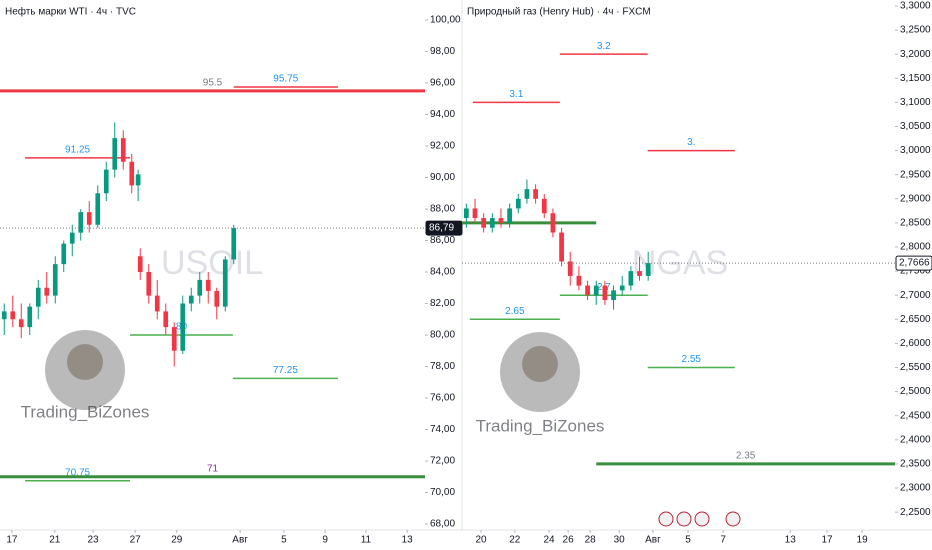 The width and height of the screenshot is (932, 550). Describe the element at coordinates (442, 524) in the screenshot. I see `y-tick-label: 68,00` at that location.